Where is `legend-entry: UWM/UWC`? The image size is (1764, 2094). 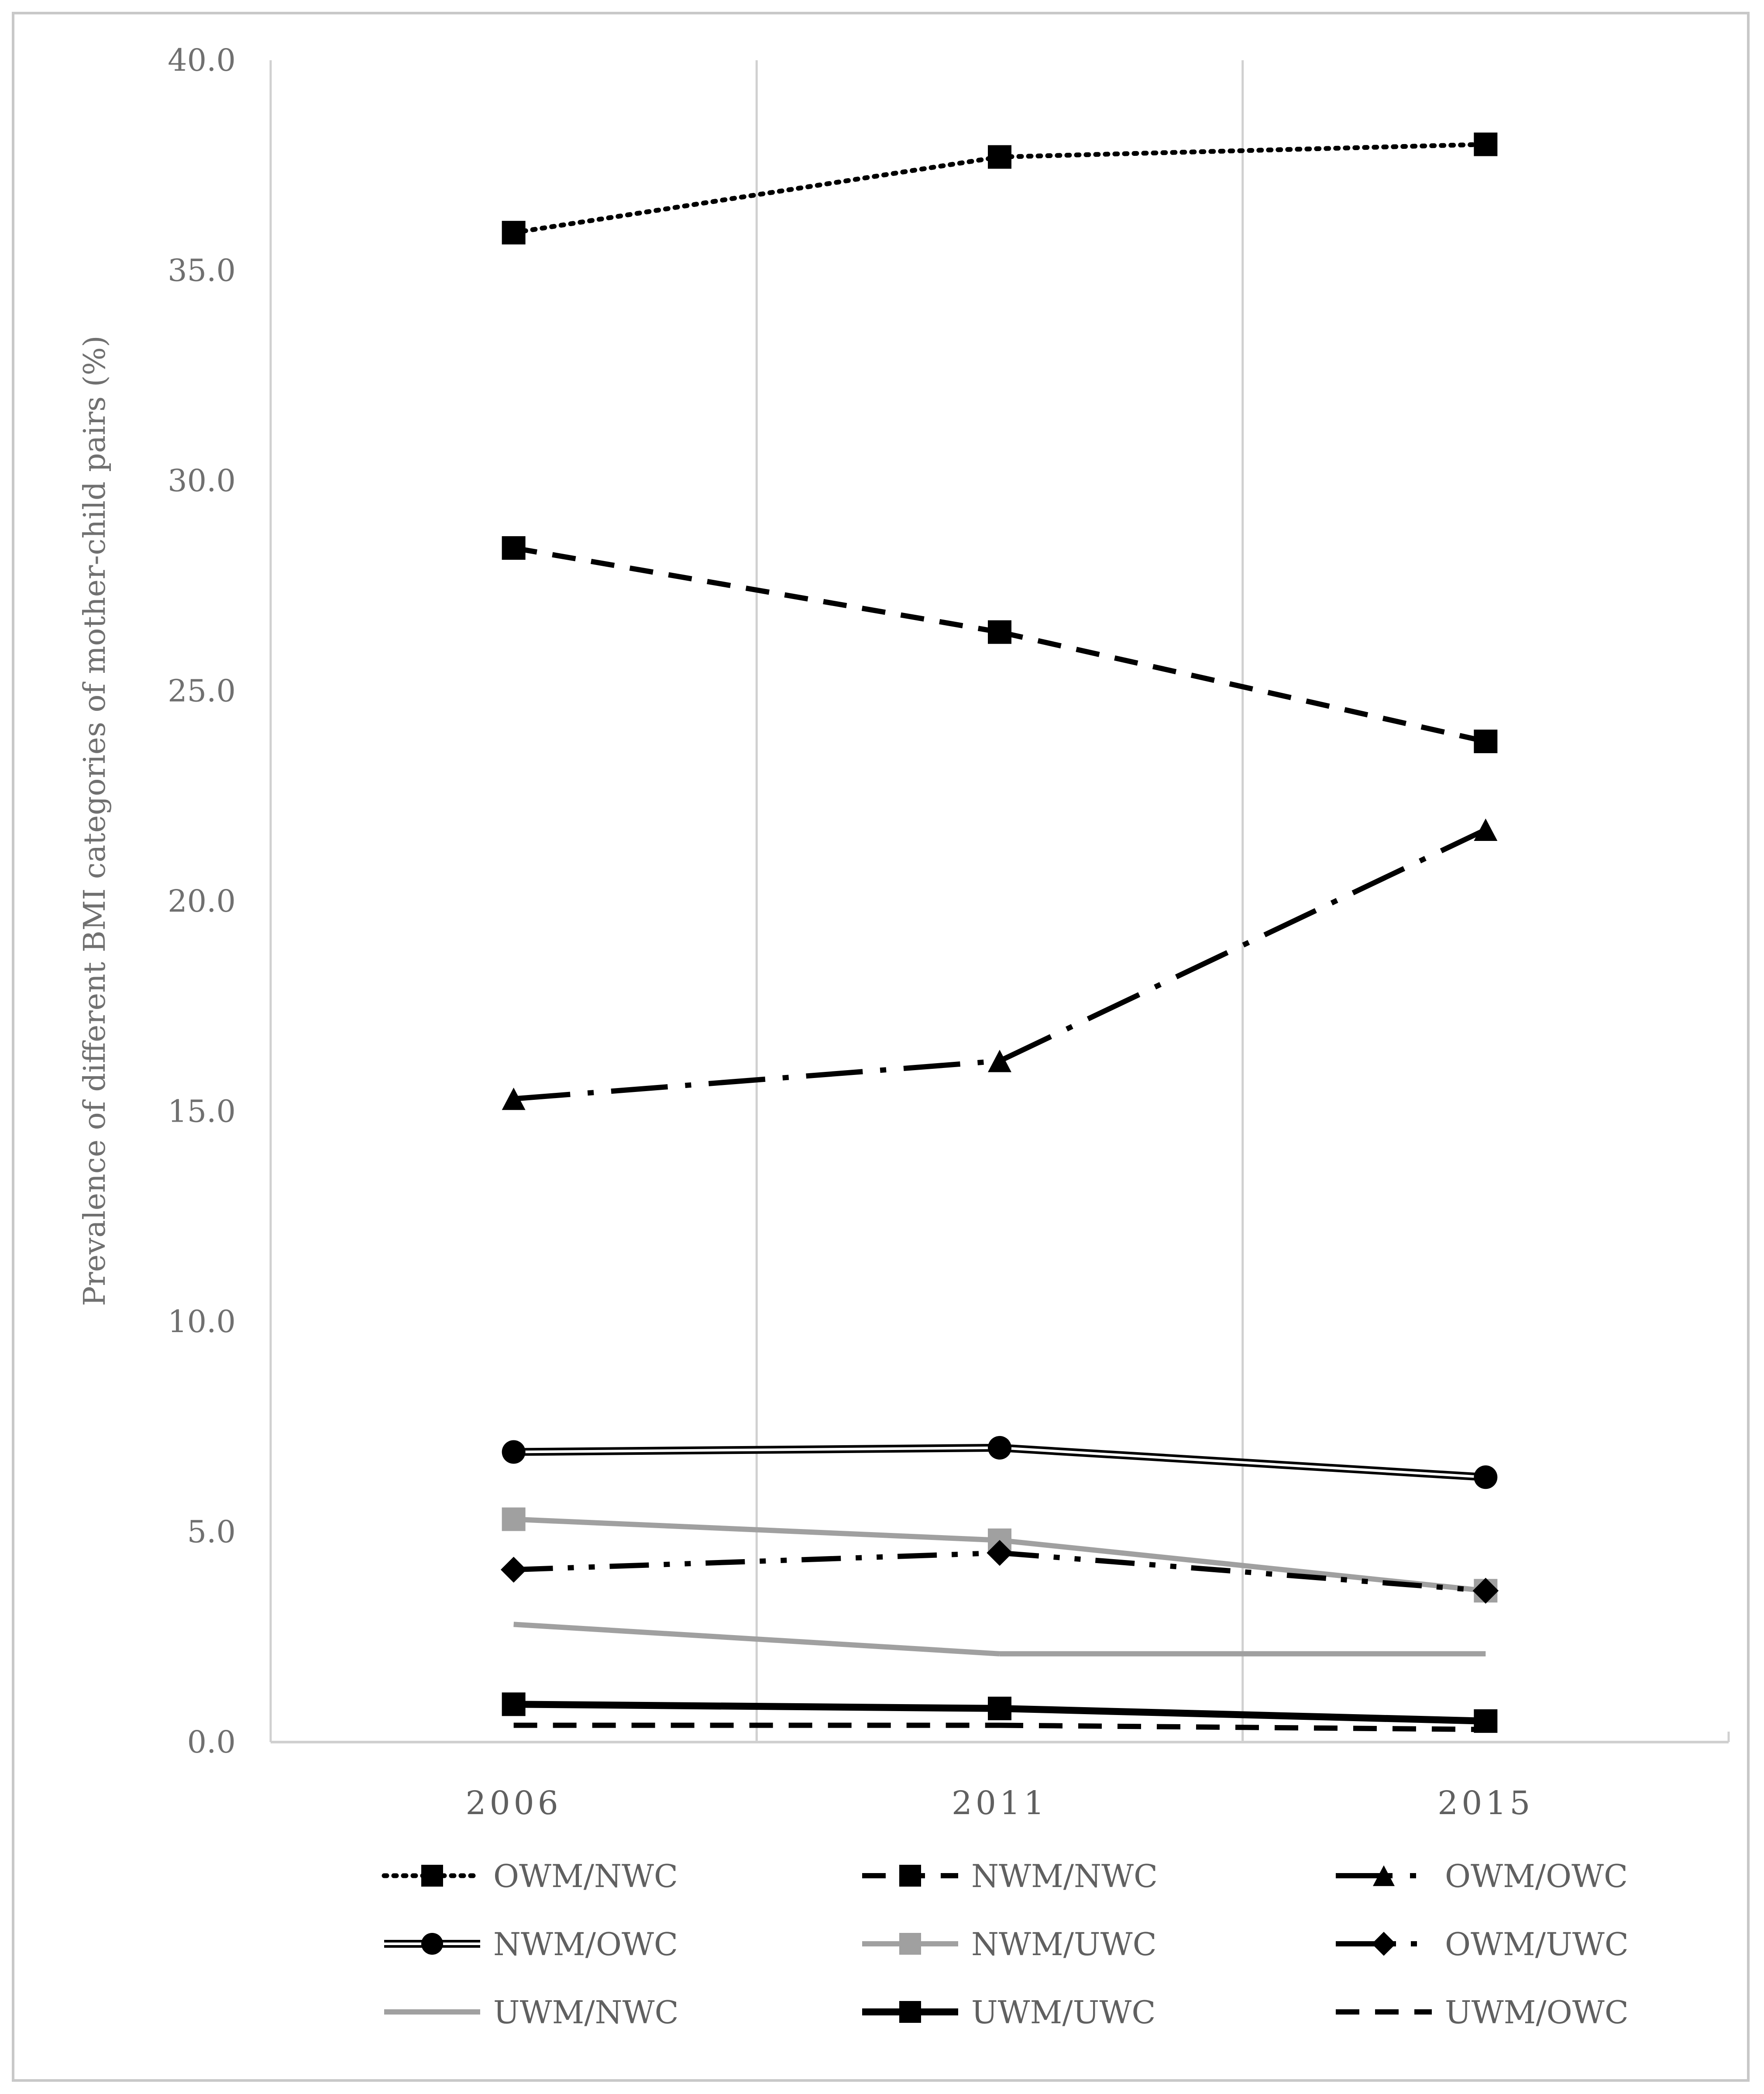
legend-entry: UWM/UWC is located at coordinates (1008, 2012).